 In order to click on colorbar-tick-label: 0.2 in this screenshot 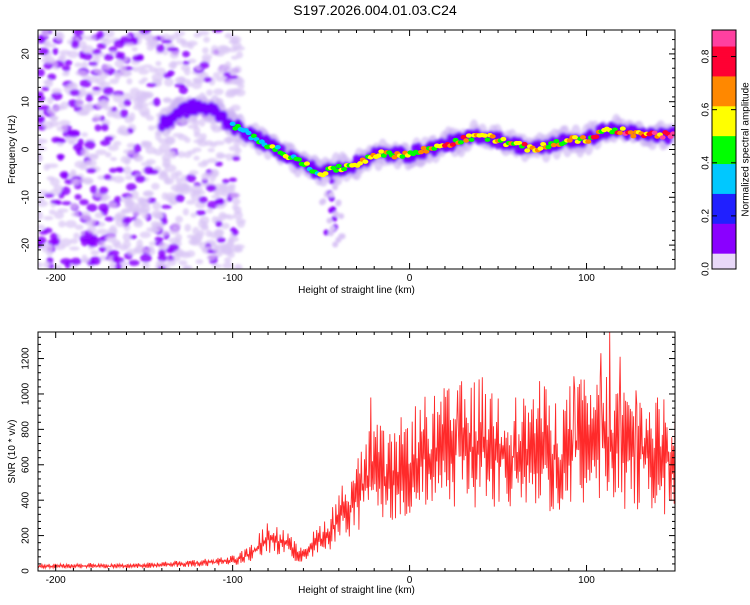, I will do `click(706, 216)`.